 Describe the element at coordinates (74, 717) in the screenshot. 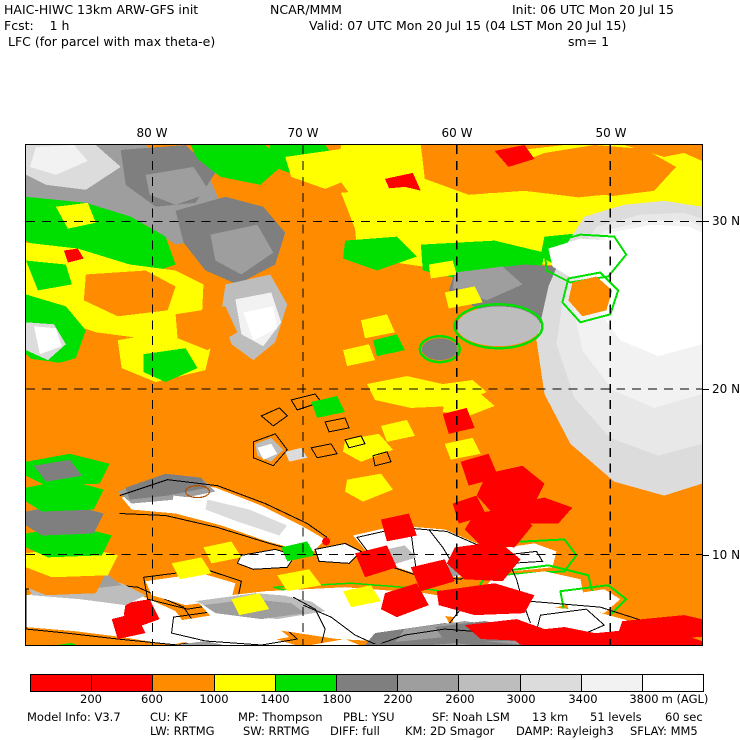

I see `model-info-version: Model Info: V3.7` at that location.